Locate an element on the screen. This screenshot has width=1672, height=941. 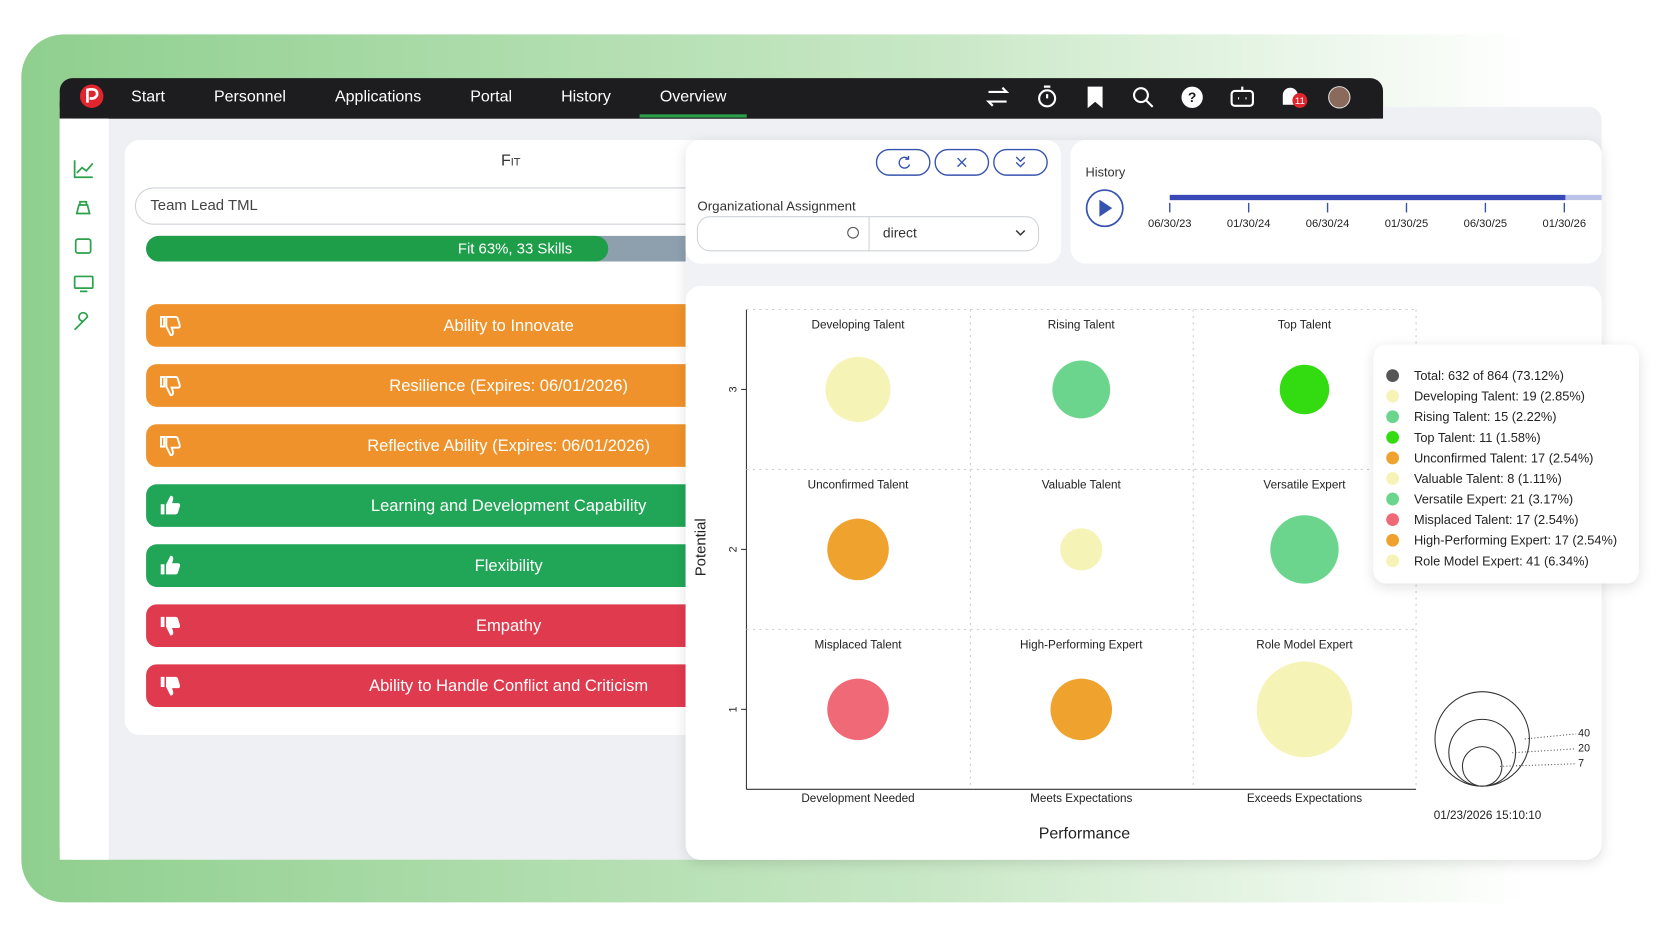
search-icon is located at coordinates (1140, 95).